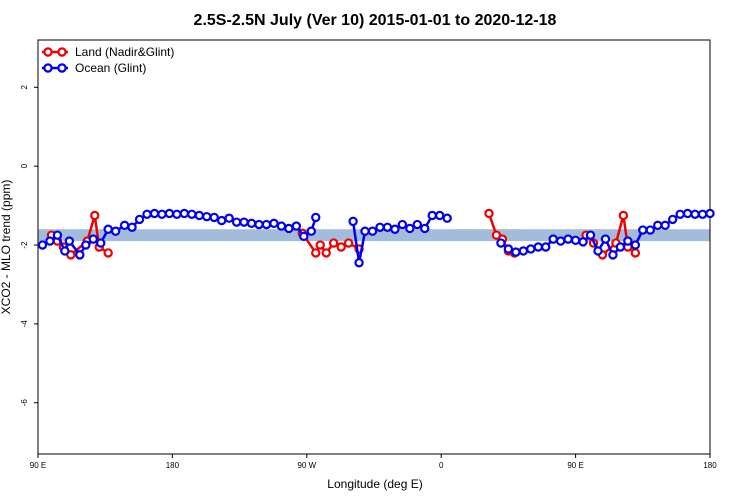  Describe the element at coordinates (24, 324) in the screenshot. I see `y-tick-label-1: -4` at that location.